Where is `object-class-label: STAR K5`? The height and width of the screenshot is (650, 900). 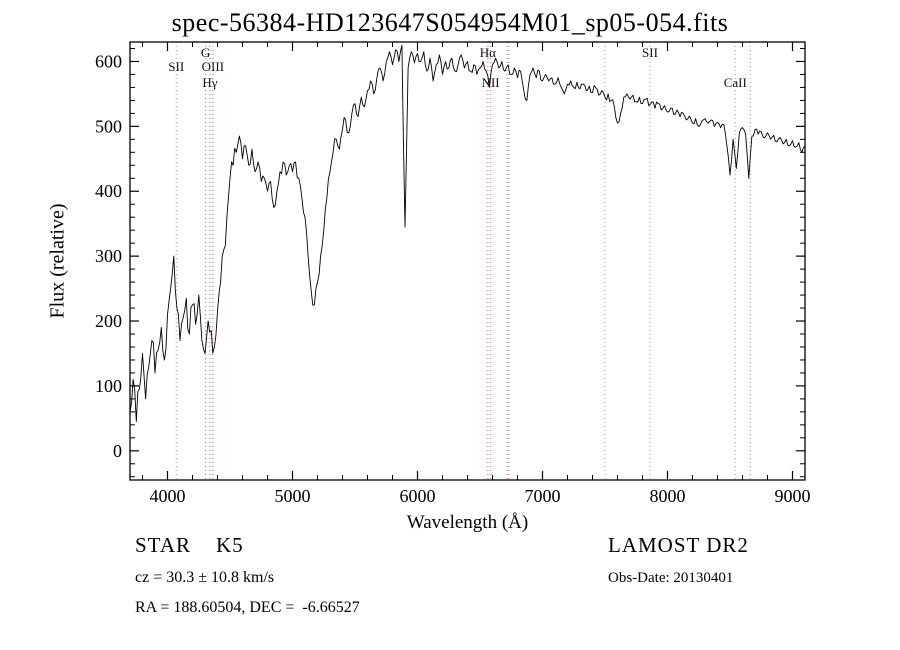 object-class-label: STAR K5 is located at coordinates (189, 545).